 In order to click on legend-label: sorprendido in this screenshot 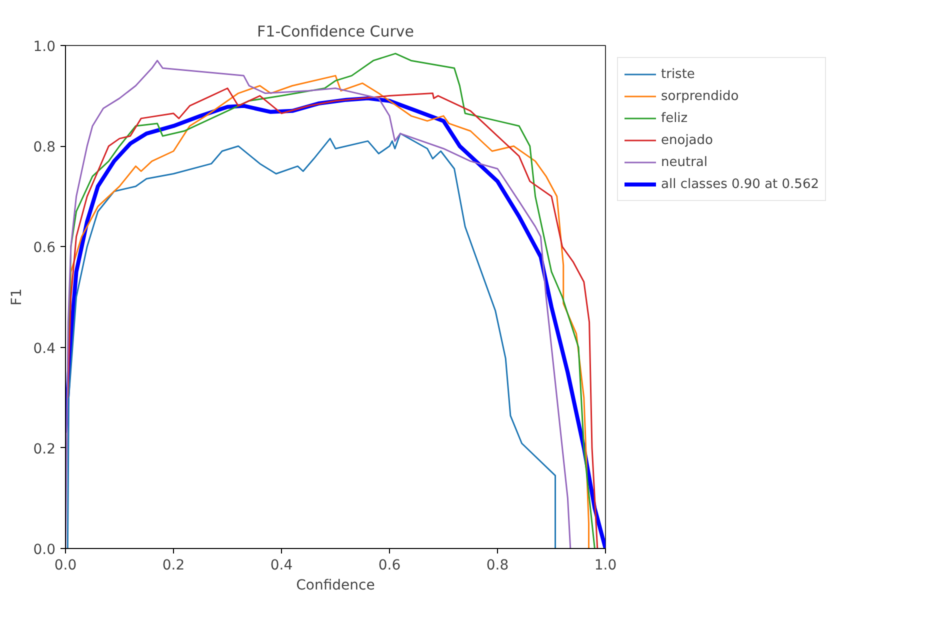, I will do `click(700, 96)`.